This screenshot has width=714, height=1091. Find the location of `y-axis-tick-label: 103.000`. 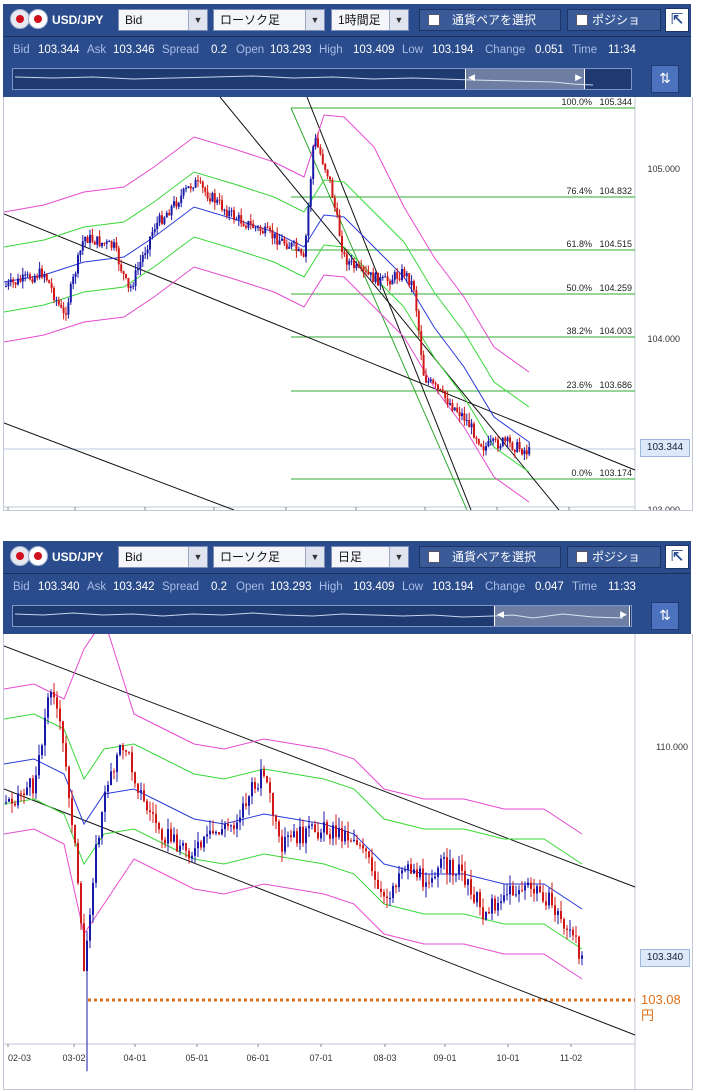

y-axis-tick-label: 103.000 is located at coordinates (663, 507).